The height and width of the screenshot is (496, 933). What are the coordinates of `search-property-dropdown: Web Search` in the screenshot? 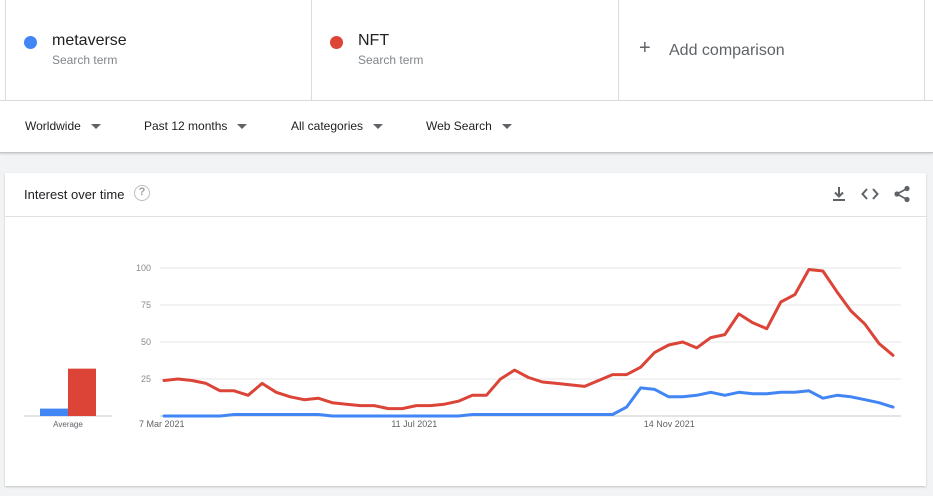 It's located at (469, 126).